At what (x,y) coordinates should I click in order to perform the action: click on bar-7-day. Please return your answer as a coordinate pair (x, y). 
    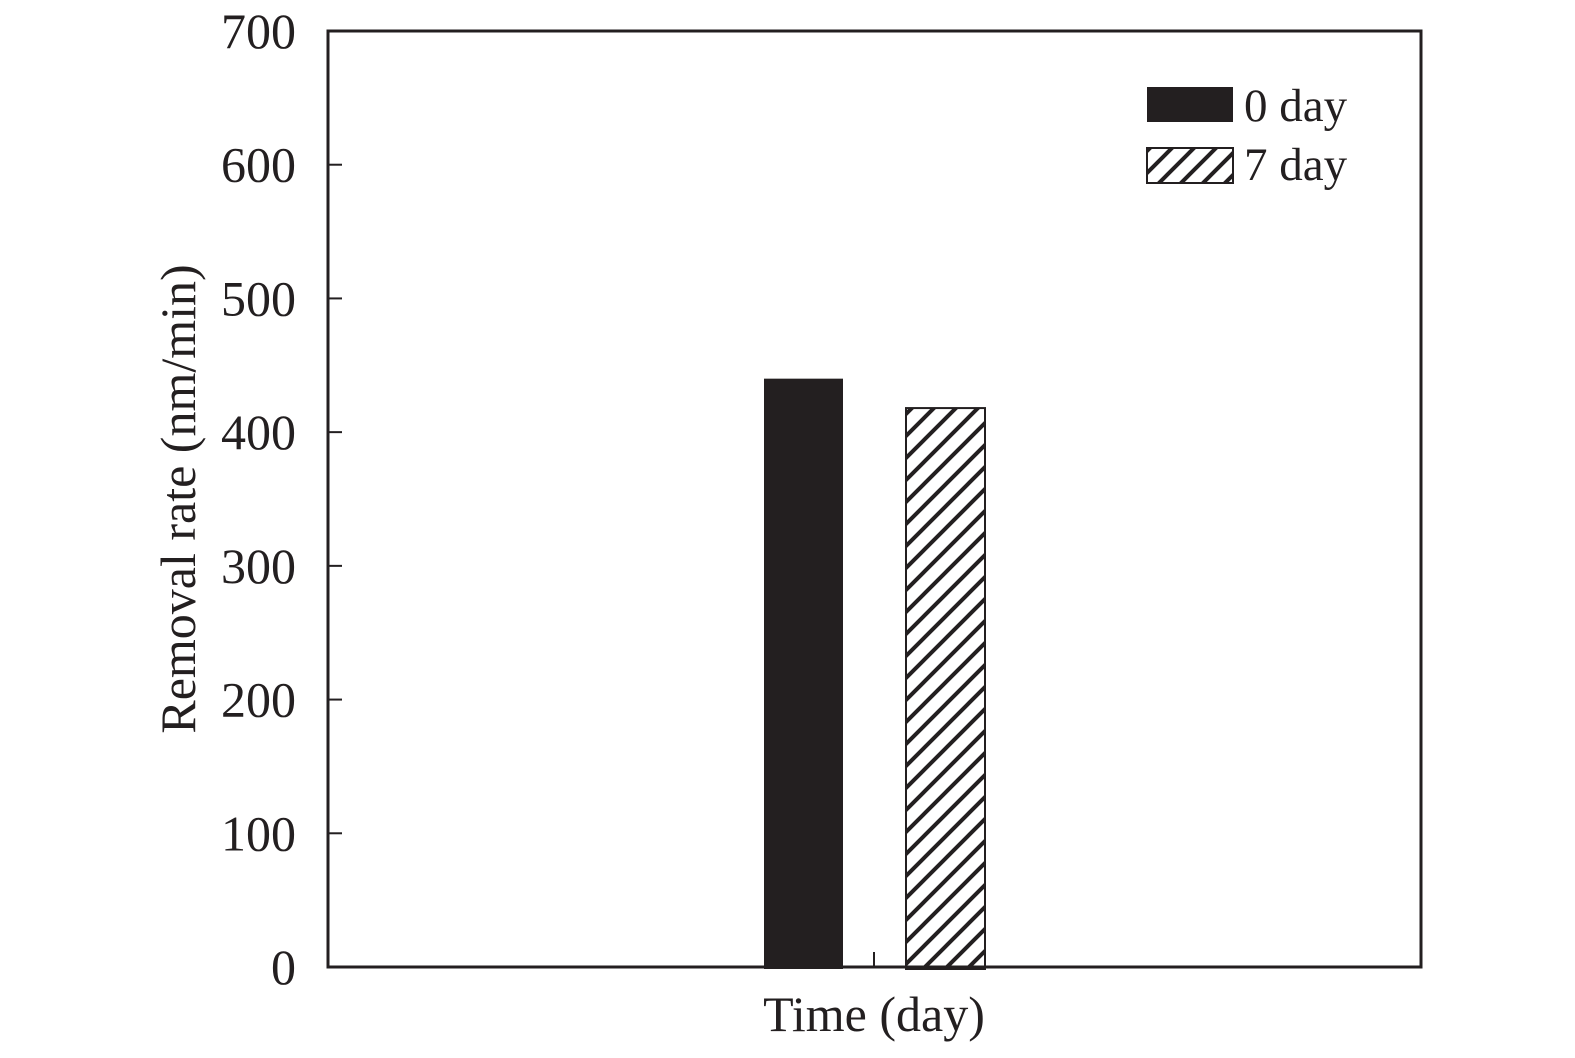
    Looking at the image, I should click on (945, 688).